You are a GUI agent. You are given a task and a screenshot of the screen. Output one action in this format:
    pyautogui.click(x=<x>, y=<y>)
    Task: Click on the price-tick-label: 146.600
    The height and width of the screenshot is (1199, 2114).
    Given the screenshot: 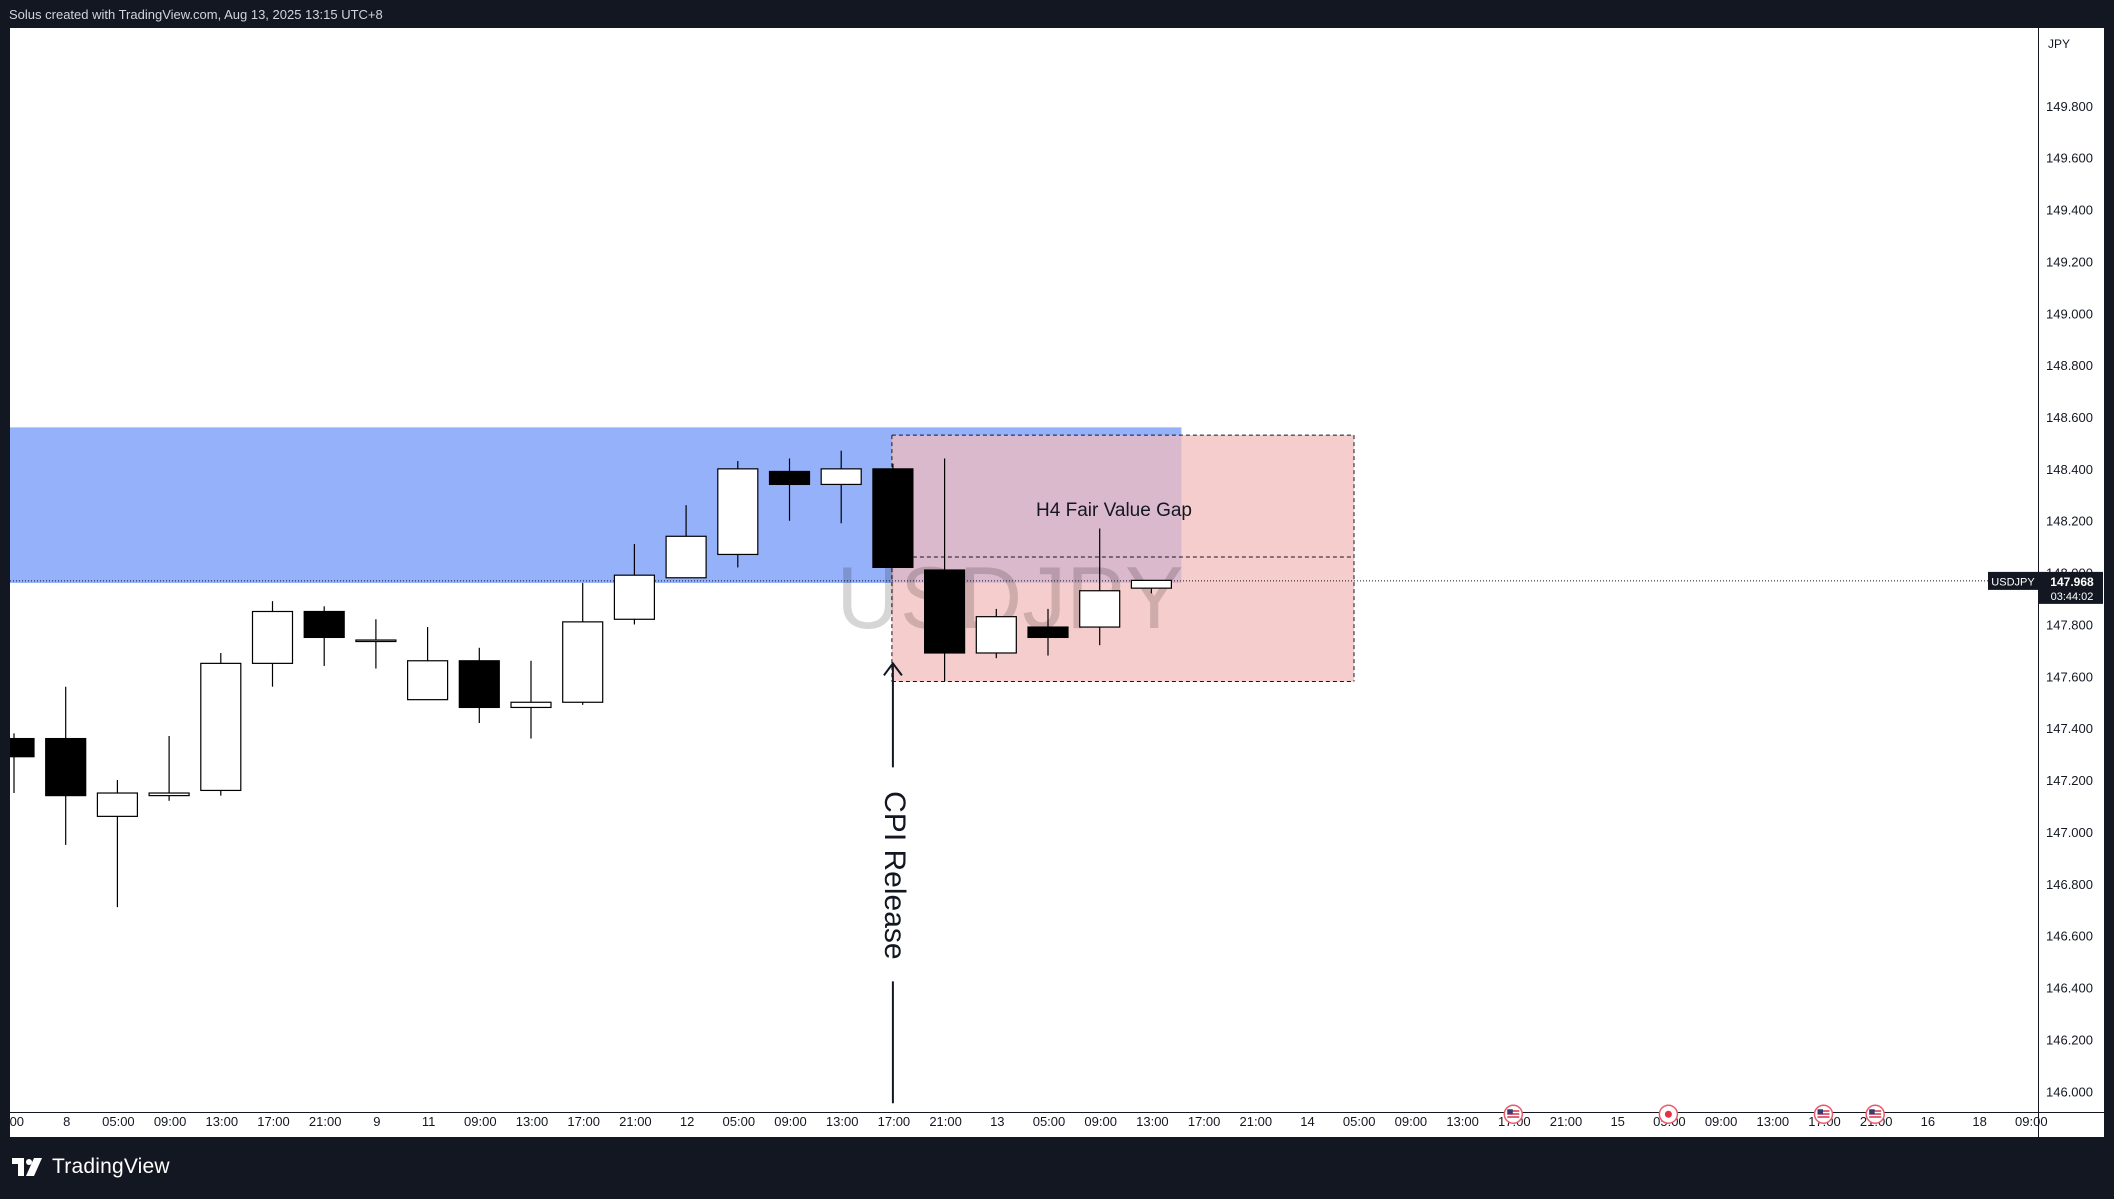 What is the action you would take?
    pyautogui.click(x=2069, y=936)
    